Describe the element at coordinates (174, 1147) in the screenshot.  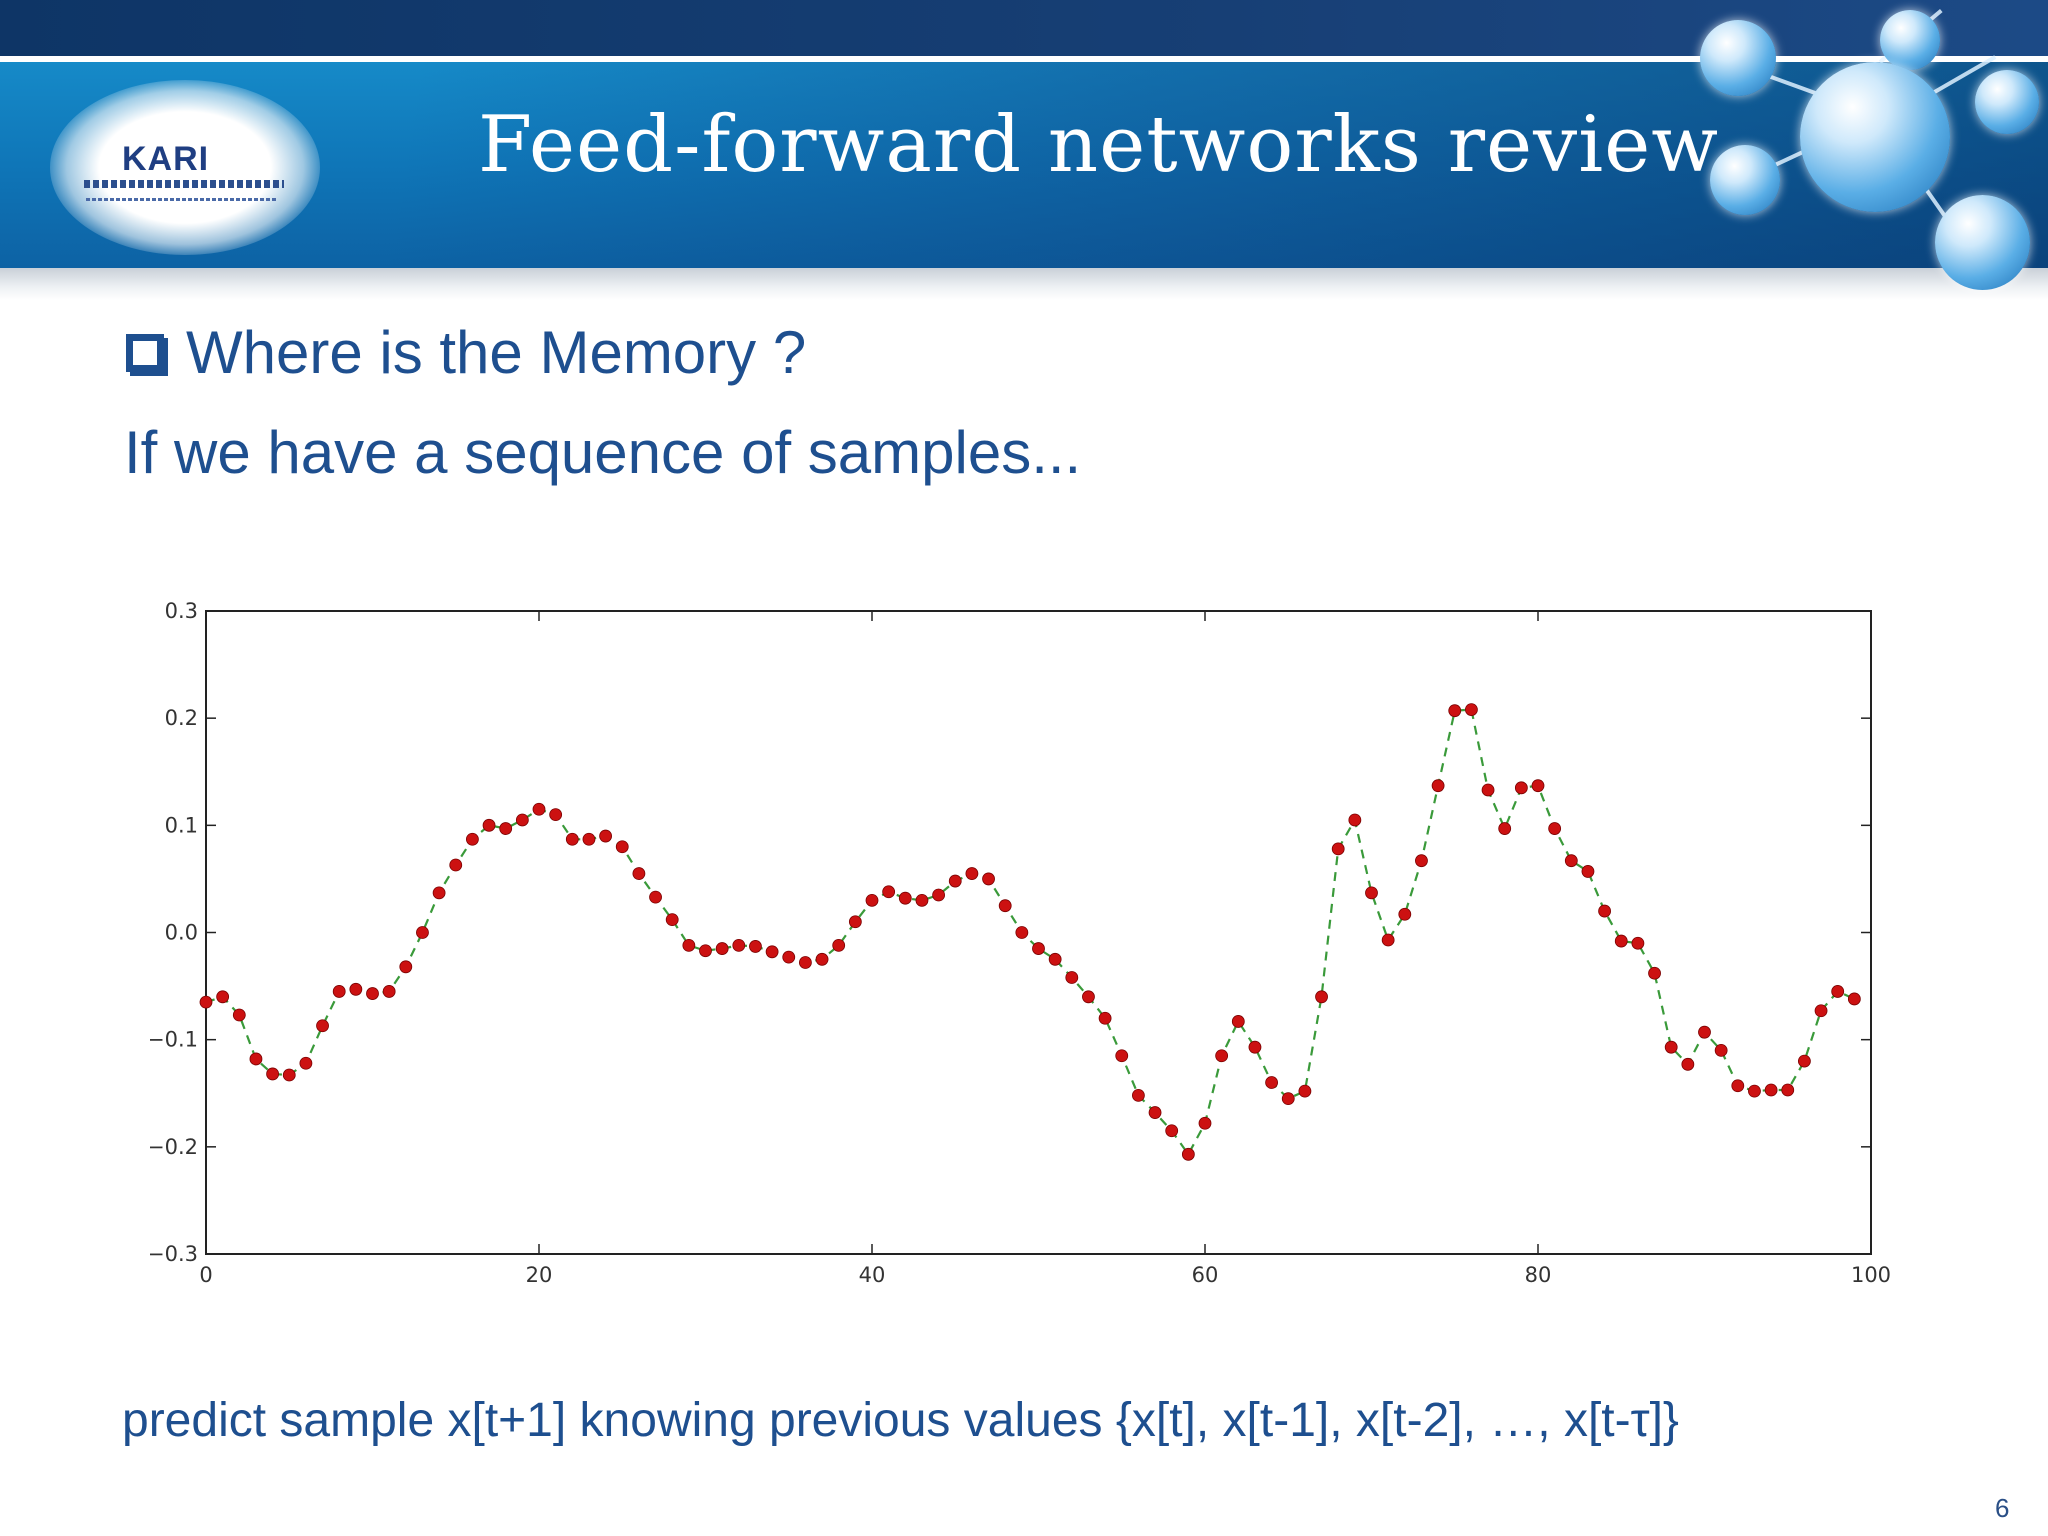
I see `y-tick-label: −0.2` at that location.